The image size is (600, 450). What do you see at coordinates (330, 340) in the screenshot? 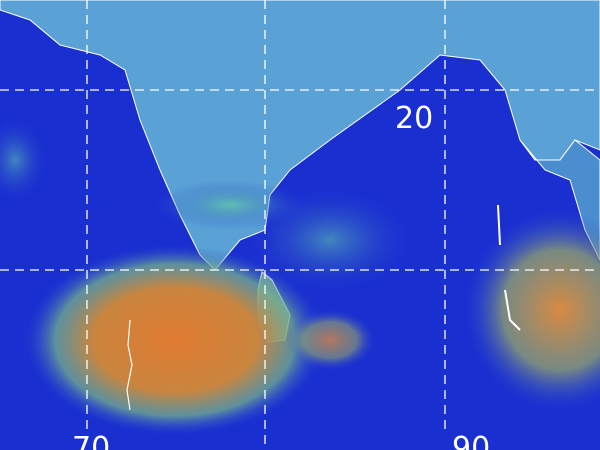
I see `cloud-cluster-sri-lanka` at bounding box center [330, 340].